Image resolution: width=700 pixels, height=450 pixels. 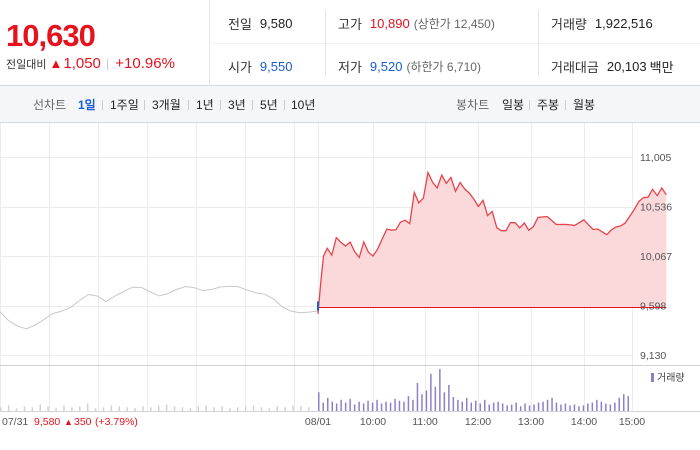 I want to click on x-tick-label: 15:00, so click(x=632, y=422).